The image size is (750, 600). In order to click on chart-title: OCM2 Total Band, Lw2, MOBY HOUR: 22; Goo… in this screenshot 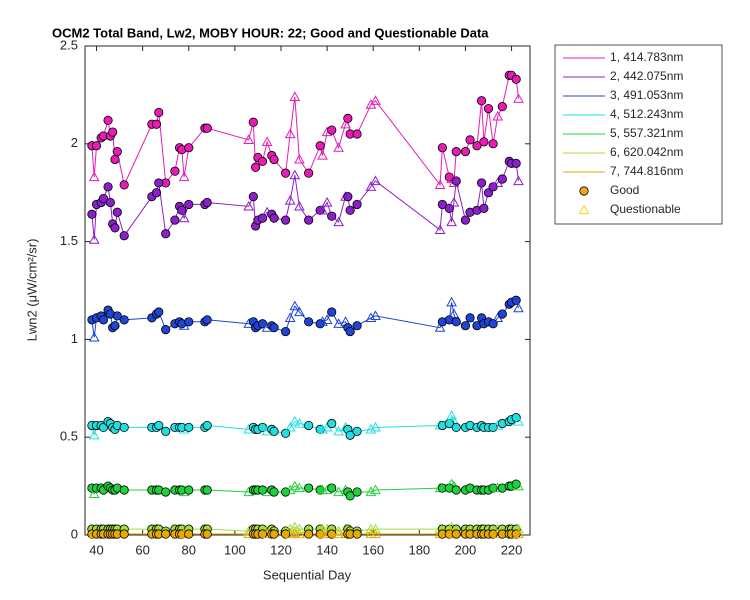, I will do `click(270, 32)`.